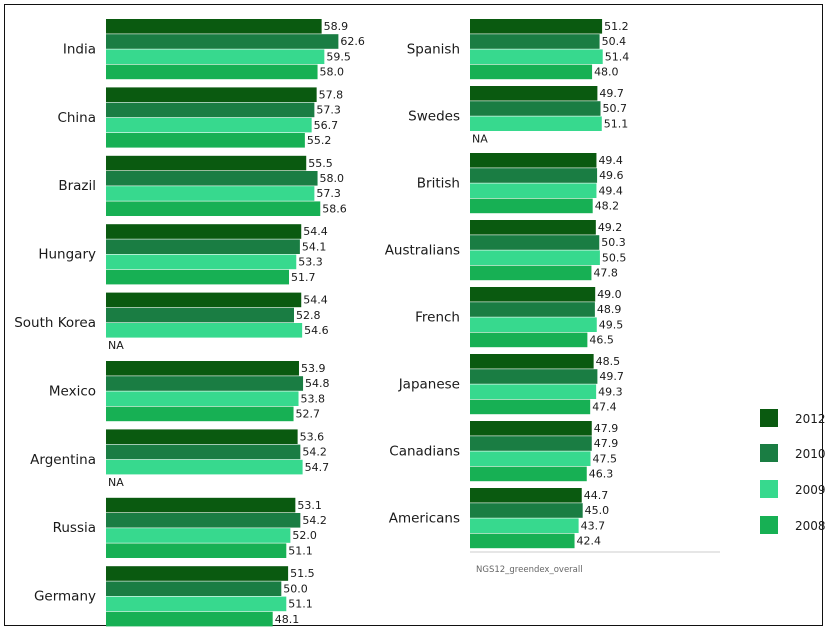 This screenshot has width=829, height=628. Describe the element at coordinates (303, 277) in the screenshot. I see `data-label: 51.7` at that location.